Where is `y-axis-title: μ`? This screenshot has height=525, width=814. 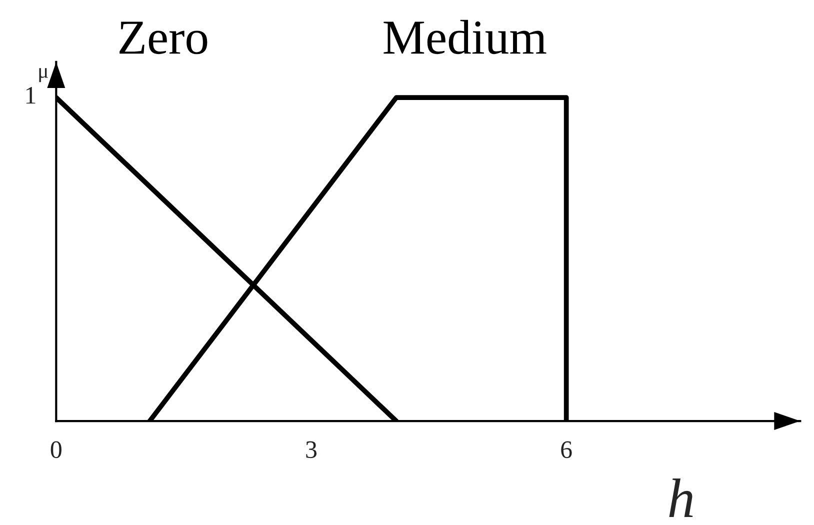
y-axis-title: μ is located at coordinates (43, 75).